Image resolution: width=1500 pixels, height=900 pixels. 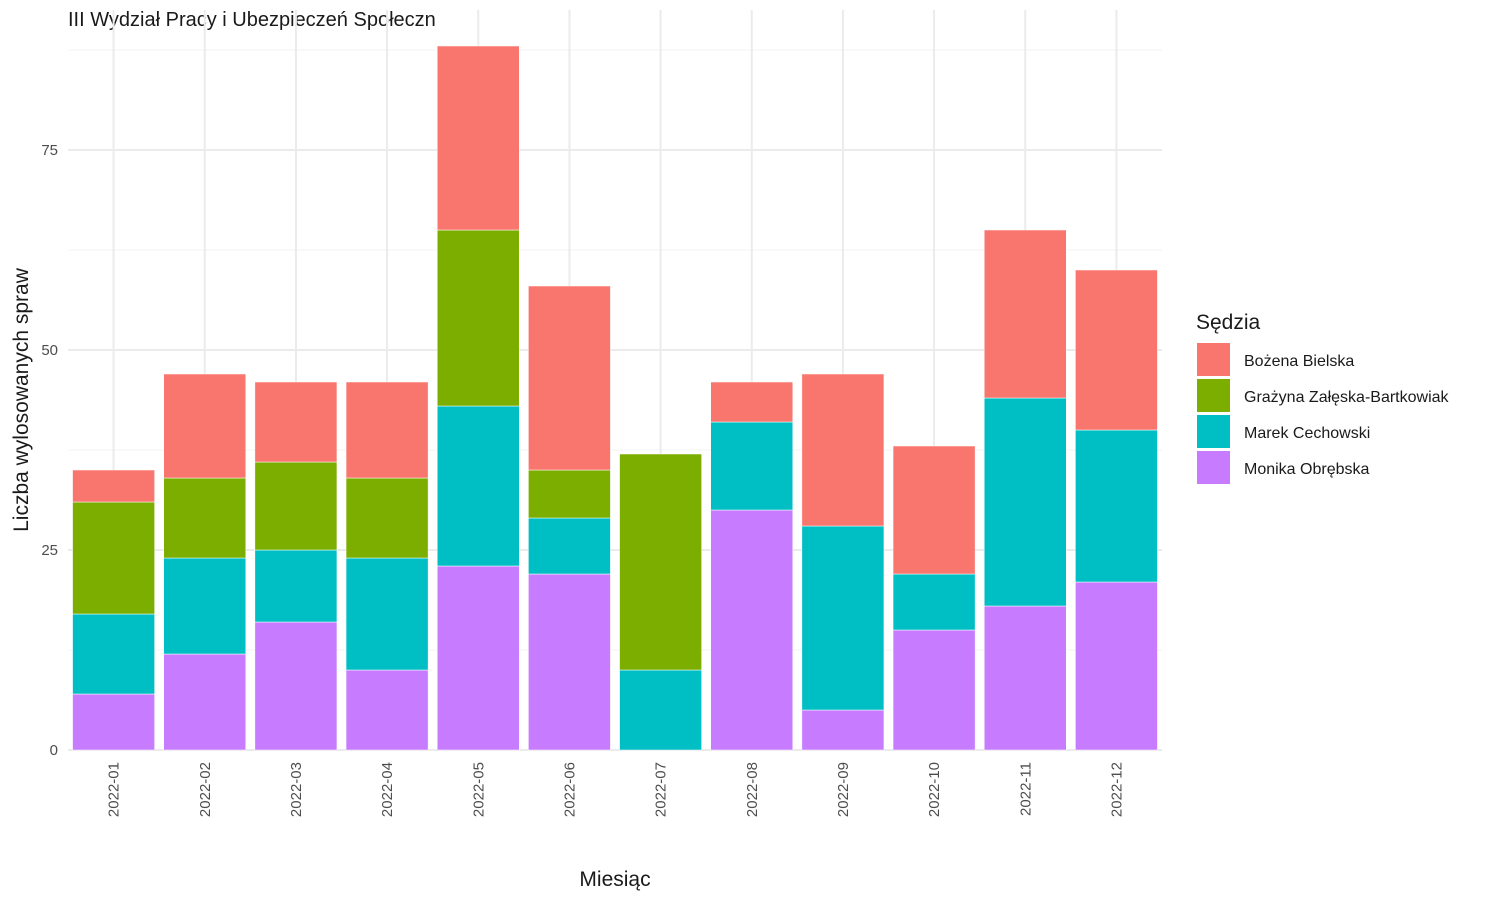 What do you see at coordinates (478, 789) in the screenshot?
I see `x-tick-label: 2022-05` at bounding box center [478, 789].